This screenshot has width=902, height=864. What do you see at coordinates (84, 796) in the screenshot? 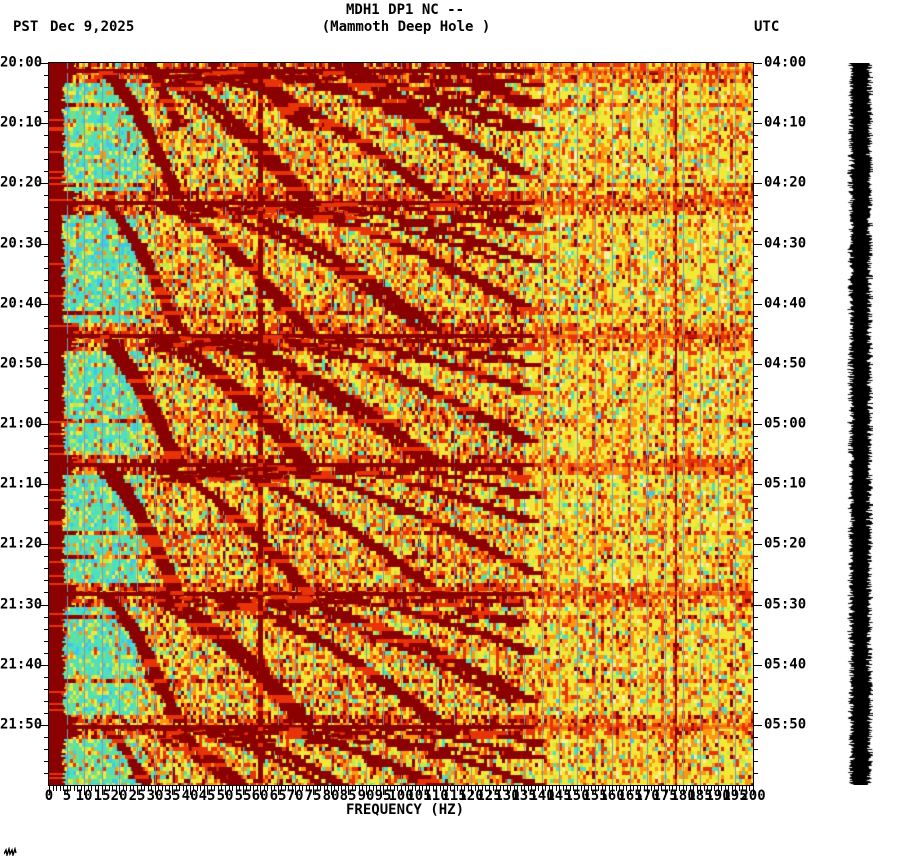
I see `freq-tick-label: 10` at bounding box center [84, 796].